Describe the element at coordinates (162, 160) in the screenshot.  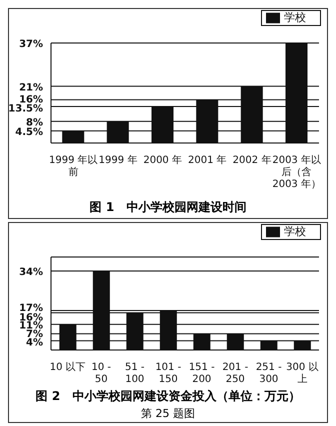
I see `x-tick-label: 2000 年` at that location.